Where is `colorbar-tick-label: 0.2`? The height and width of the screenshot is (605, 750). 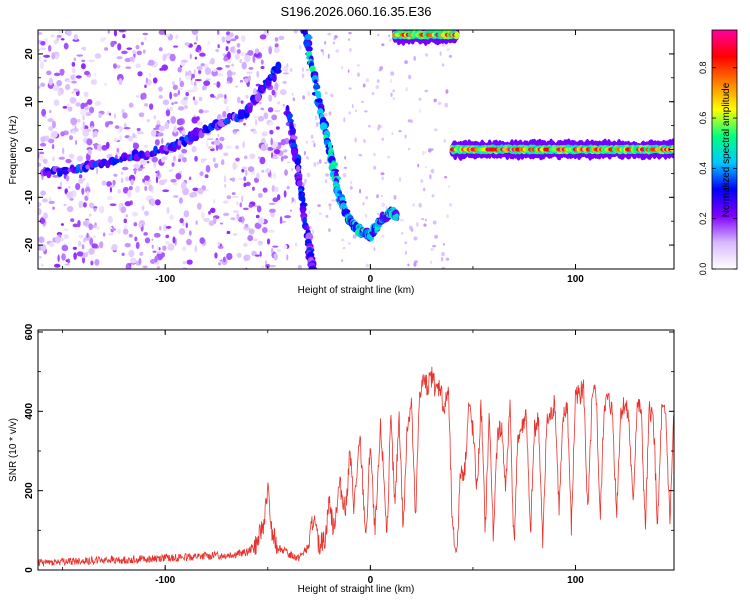
colorbar-tick-label: 0.2 is located at coordinates (703, 218).